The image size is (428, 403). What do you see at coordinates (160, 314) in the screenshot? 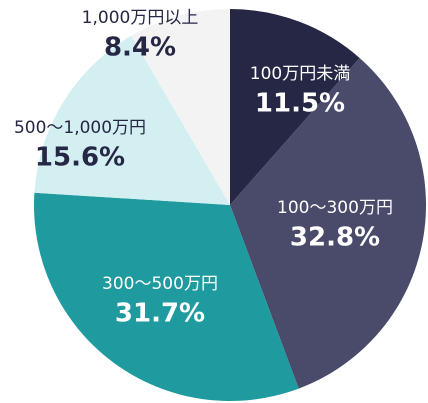
I see `slice-percent: 31.7%` at bounding box center [160, 314].